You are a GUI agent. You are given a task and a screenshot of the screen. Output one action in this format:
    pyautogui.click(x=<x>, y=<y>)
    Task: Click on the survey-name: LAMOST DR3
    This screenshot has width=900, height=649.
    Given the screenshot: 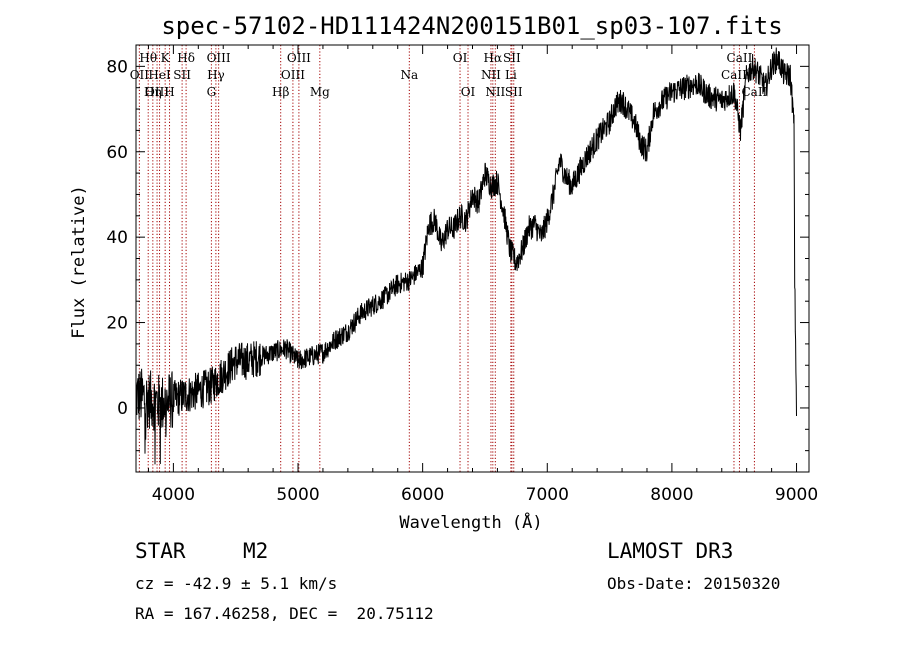 What is the action you would take?
    pyautogui.click(x=670, y=551)
    